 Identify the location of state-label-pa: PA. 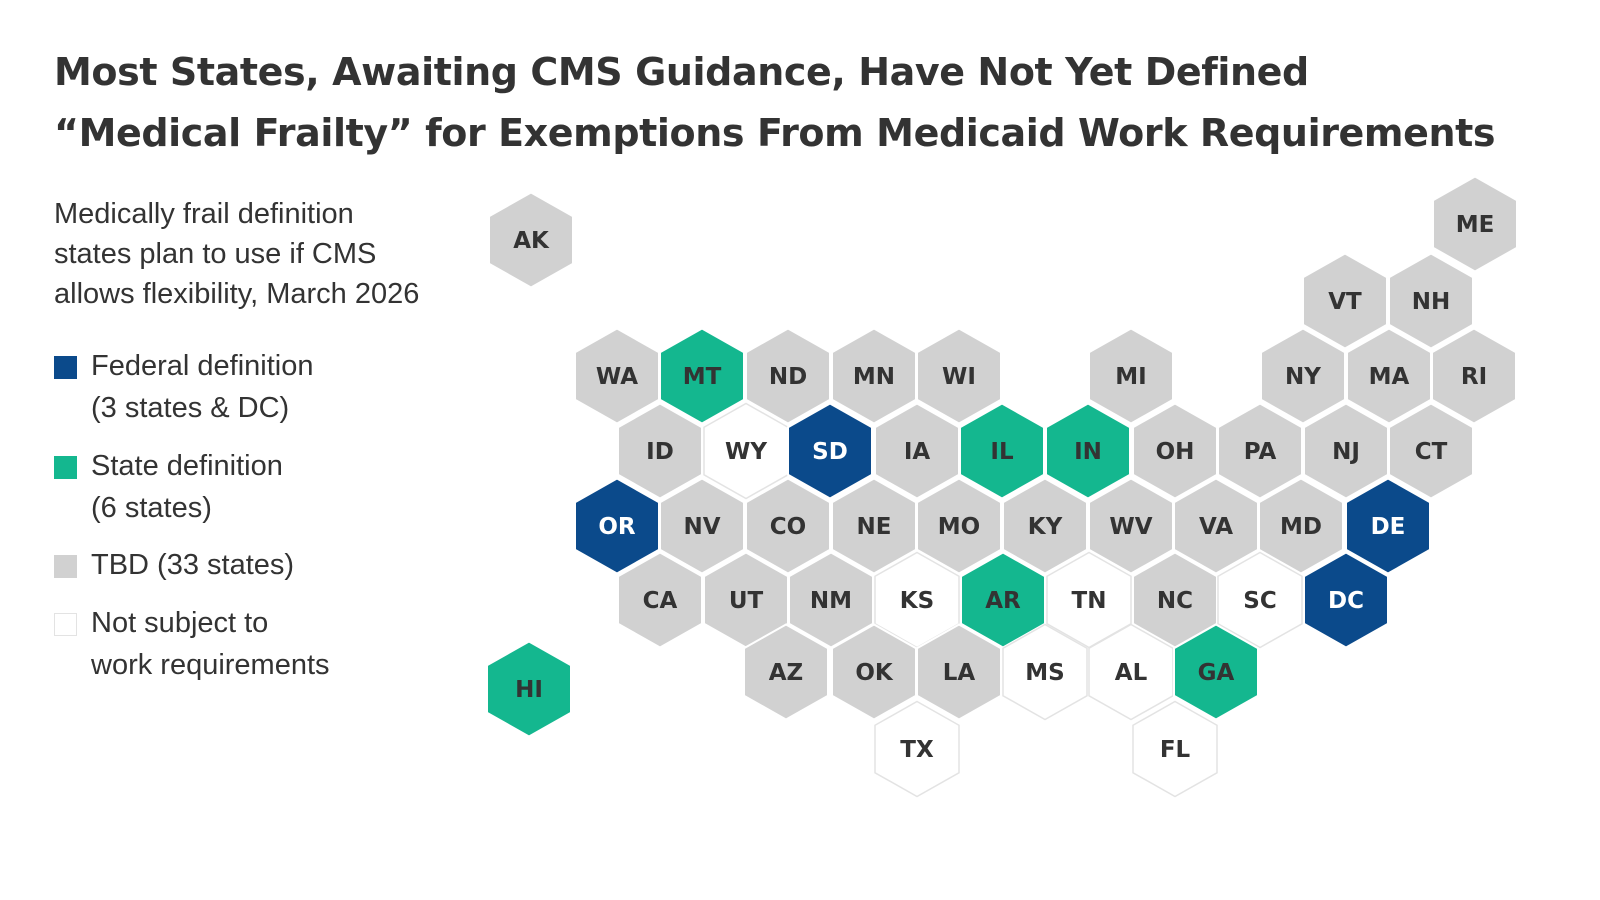
(1260, 452).